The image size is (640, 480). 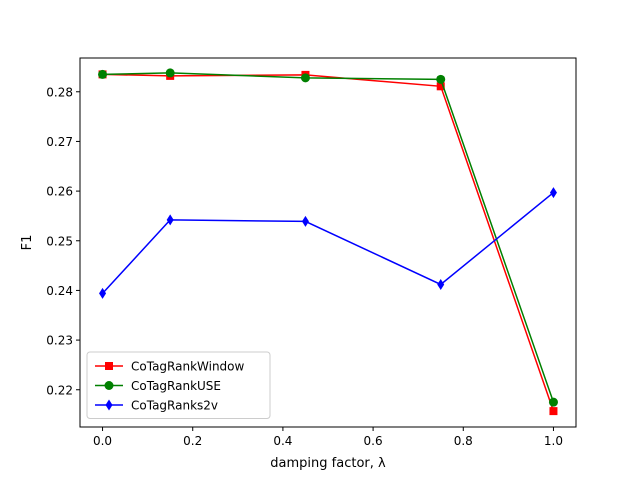 I want to click on legend-entry-label: CoTagRankUSE, so click(x=176, y=386).